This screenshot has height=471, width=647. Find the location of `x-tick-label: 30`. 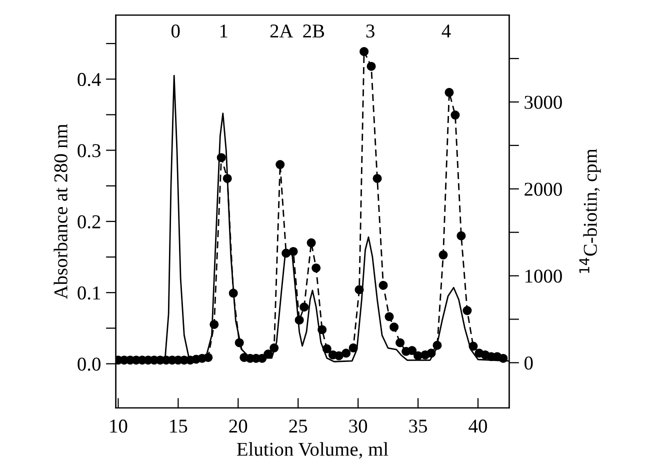

x-tick-label: 30 is located at coordinates (358, 426).